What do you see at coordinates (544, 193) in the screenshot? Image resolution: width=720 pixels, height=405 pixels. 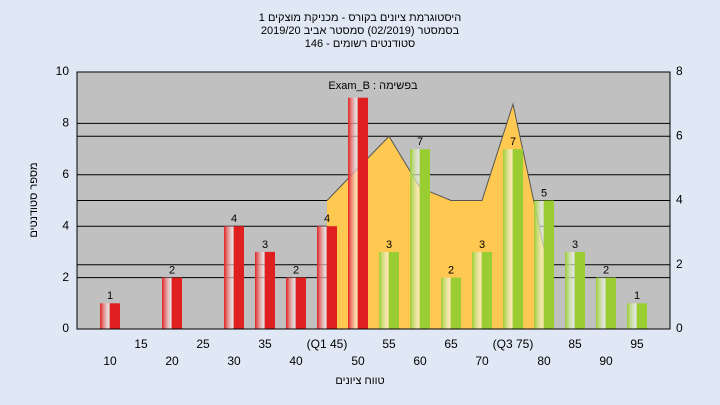 I see `value-label: 5` at bounding box center [544, 193].